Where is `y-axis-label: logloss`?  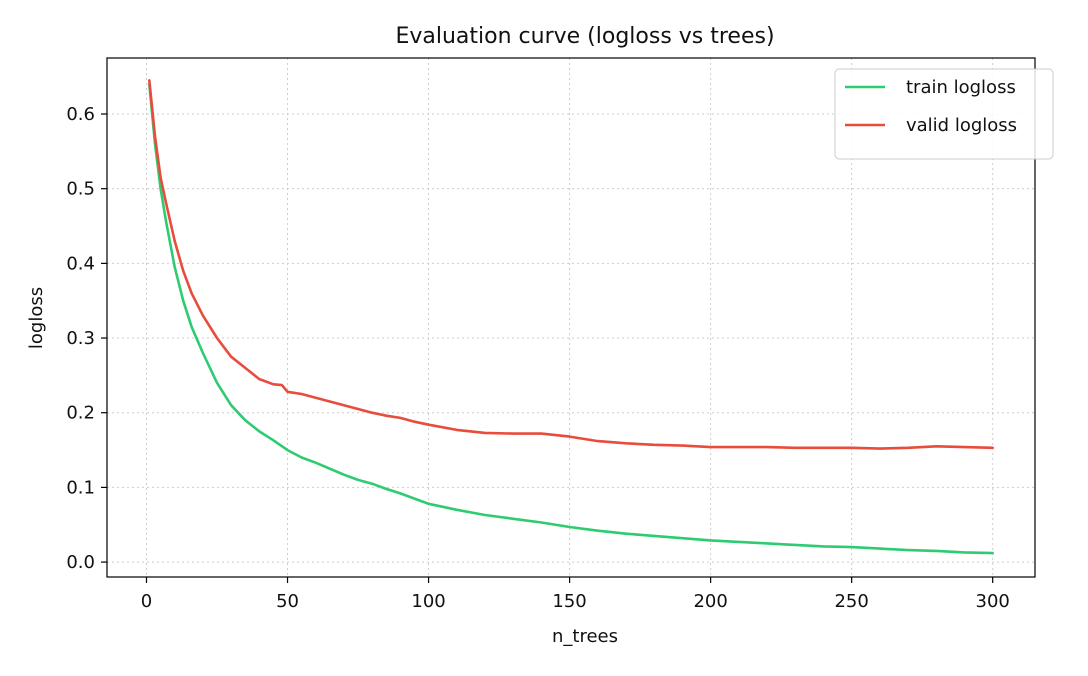
y-axis-label: logloss is located at coordinates (36, 318).